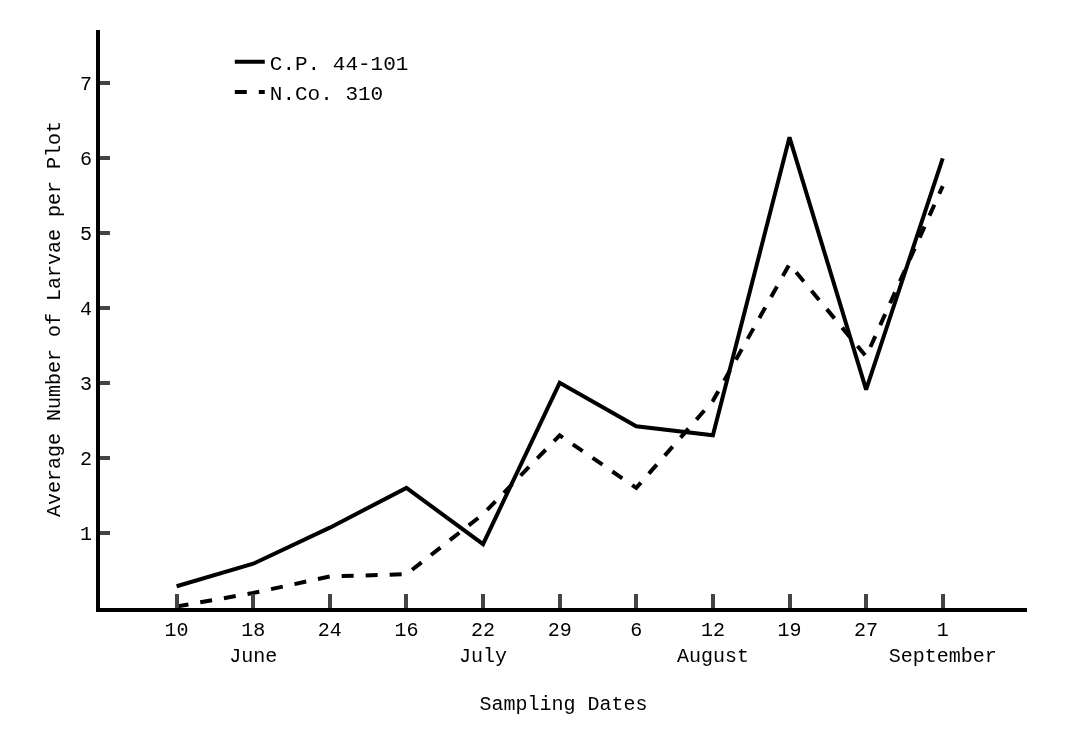  I want to click on legend-label: N.Co. 310, so click(326, 95).